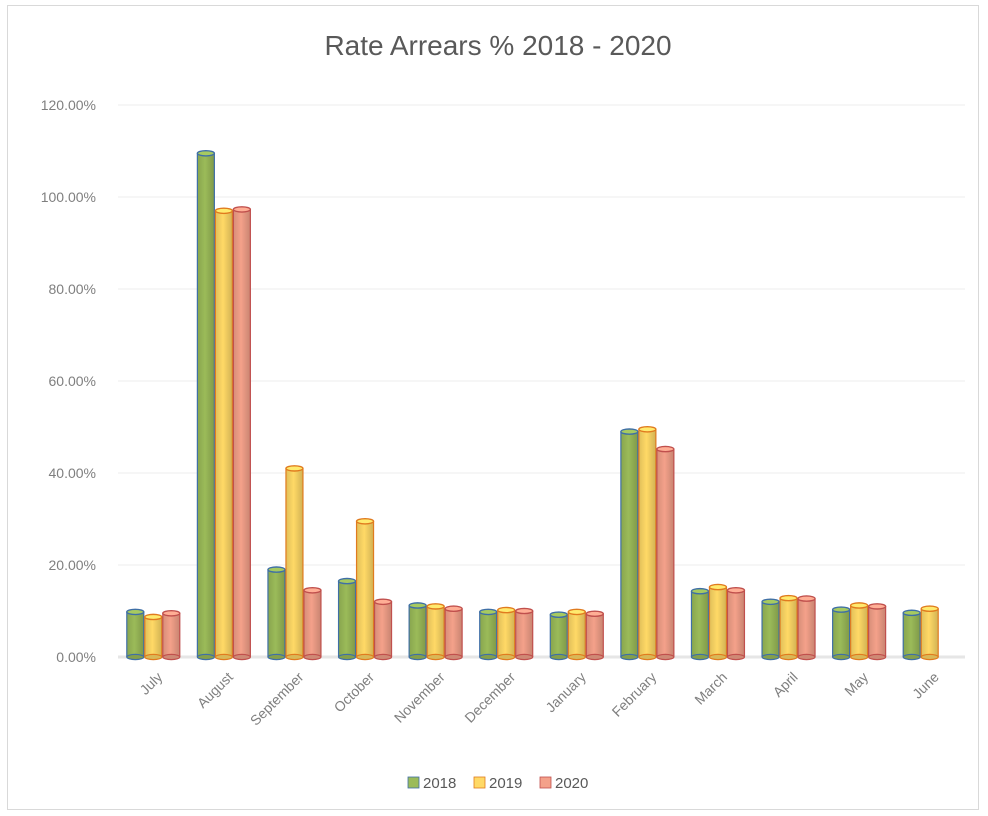 The image size is (988, 816). I want to click on y-tick-label: 80.00%, so click(72, 289).